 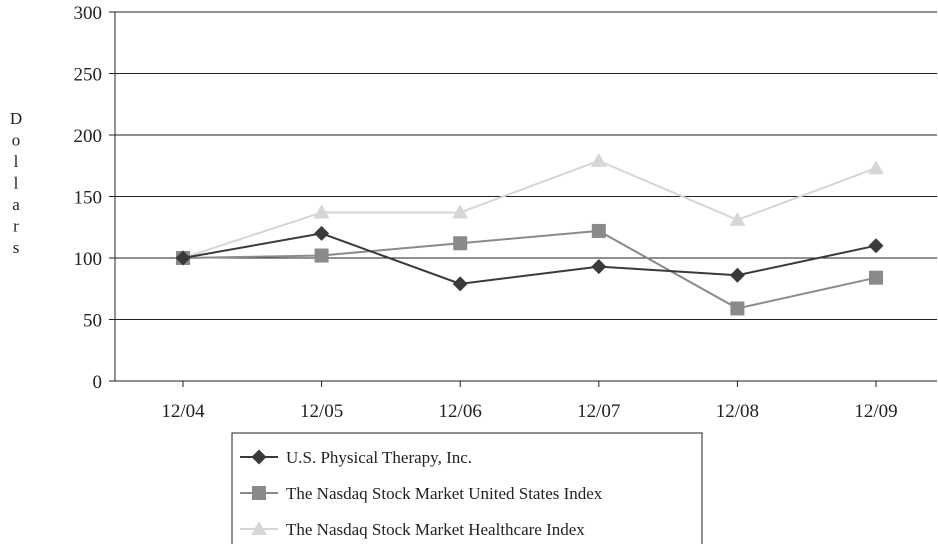 What do you see at coordinates (875, 411) in the screenshot?
I see `x-tick-label: 12/09` at bounding box center [875, 411].